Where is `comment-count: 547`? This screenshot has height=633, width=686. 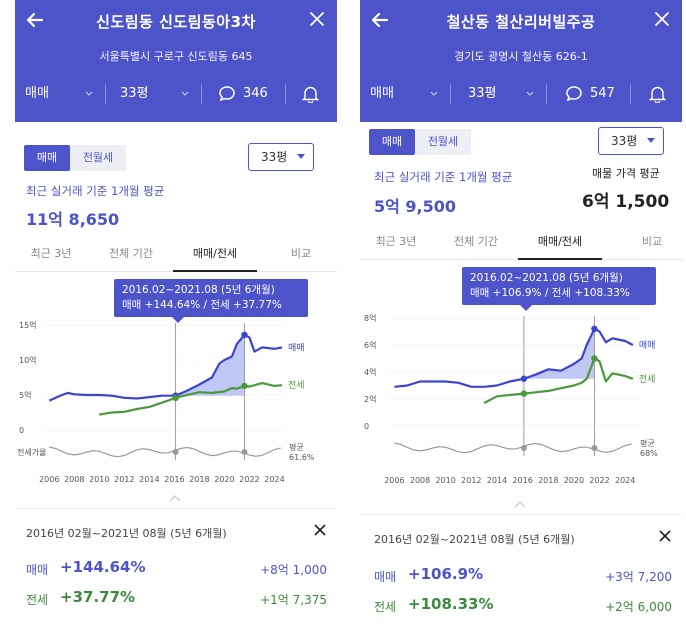 comment-count: 547 is located at coordinates (602, 93).